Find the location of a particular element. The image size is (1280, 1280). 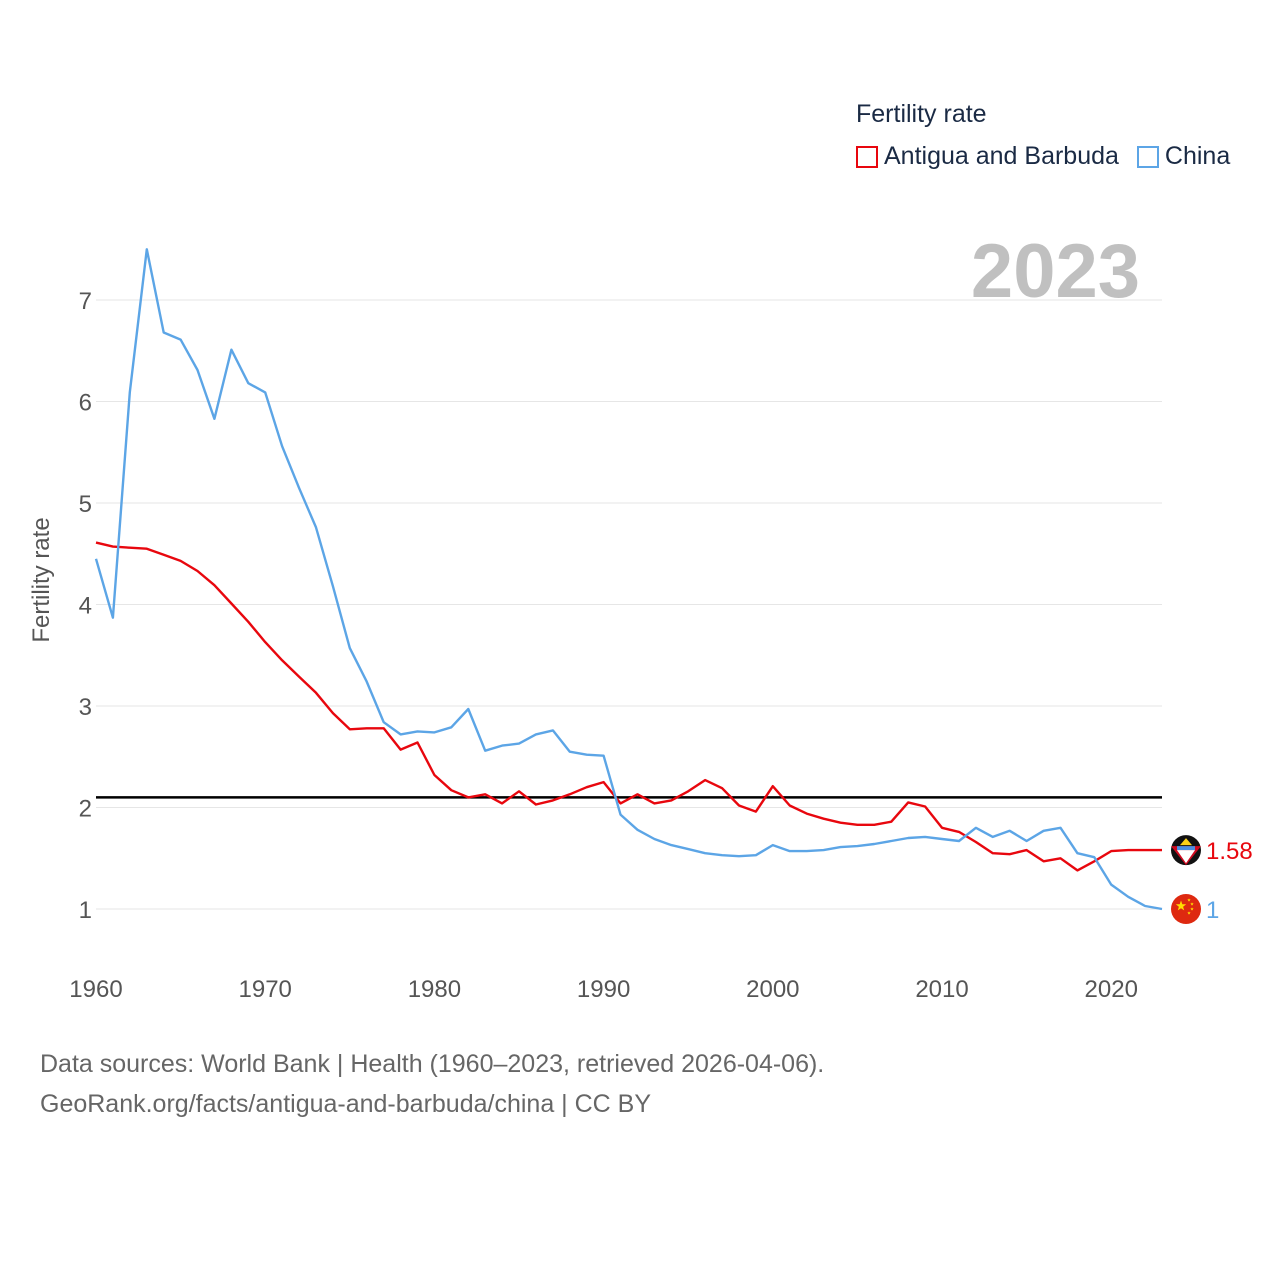

legend-label-china: China is located at coordinates (1197, 156).